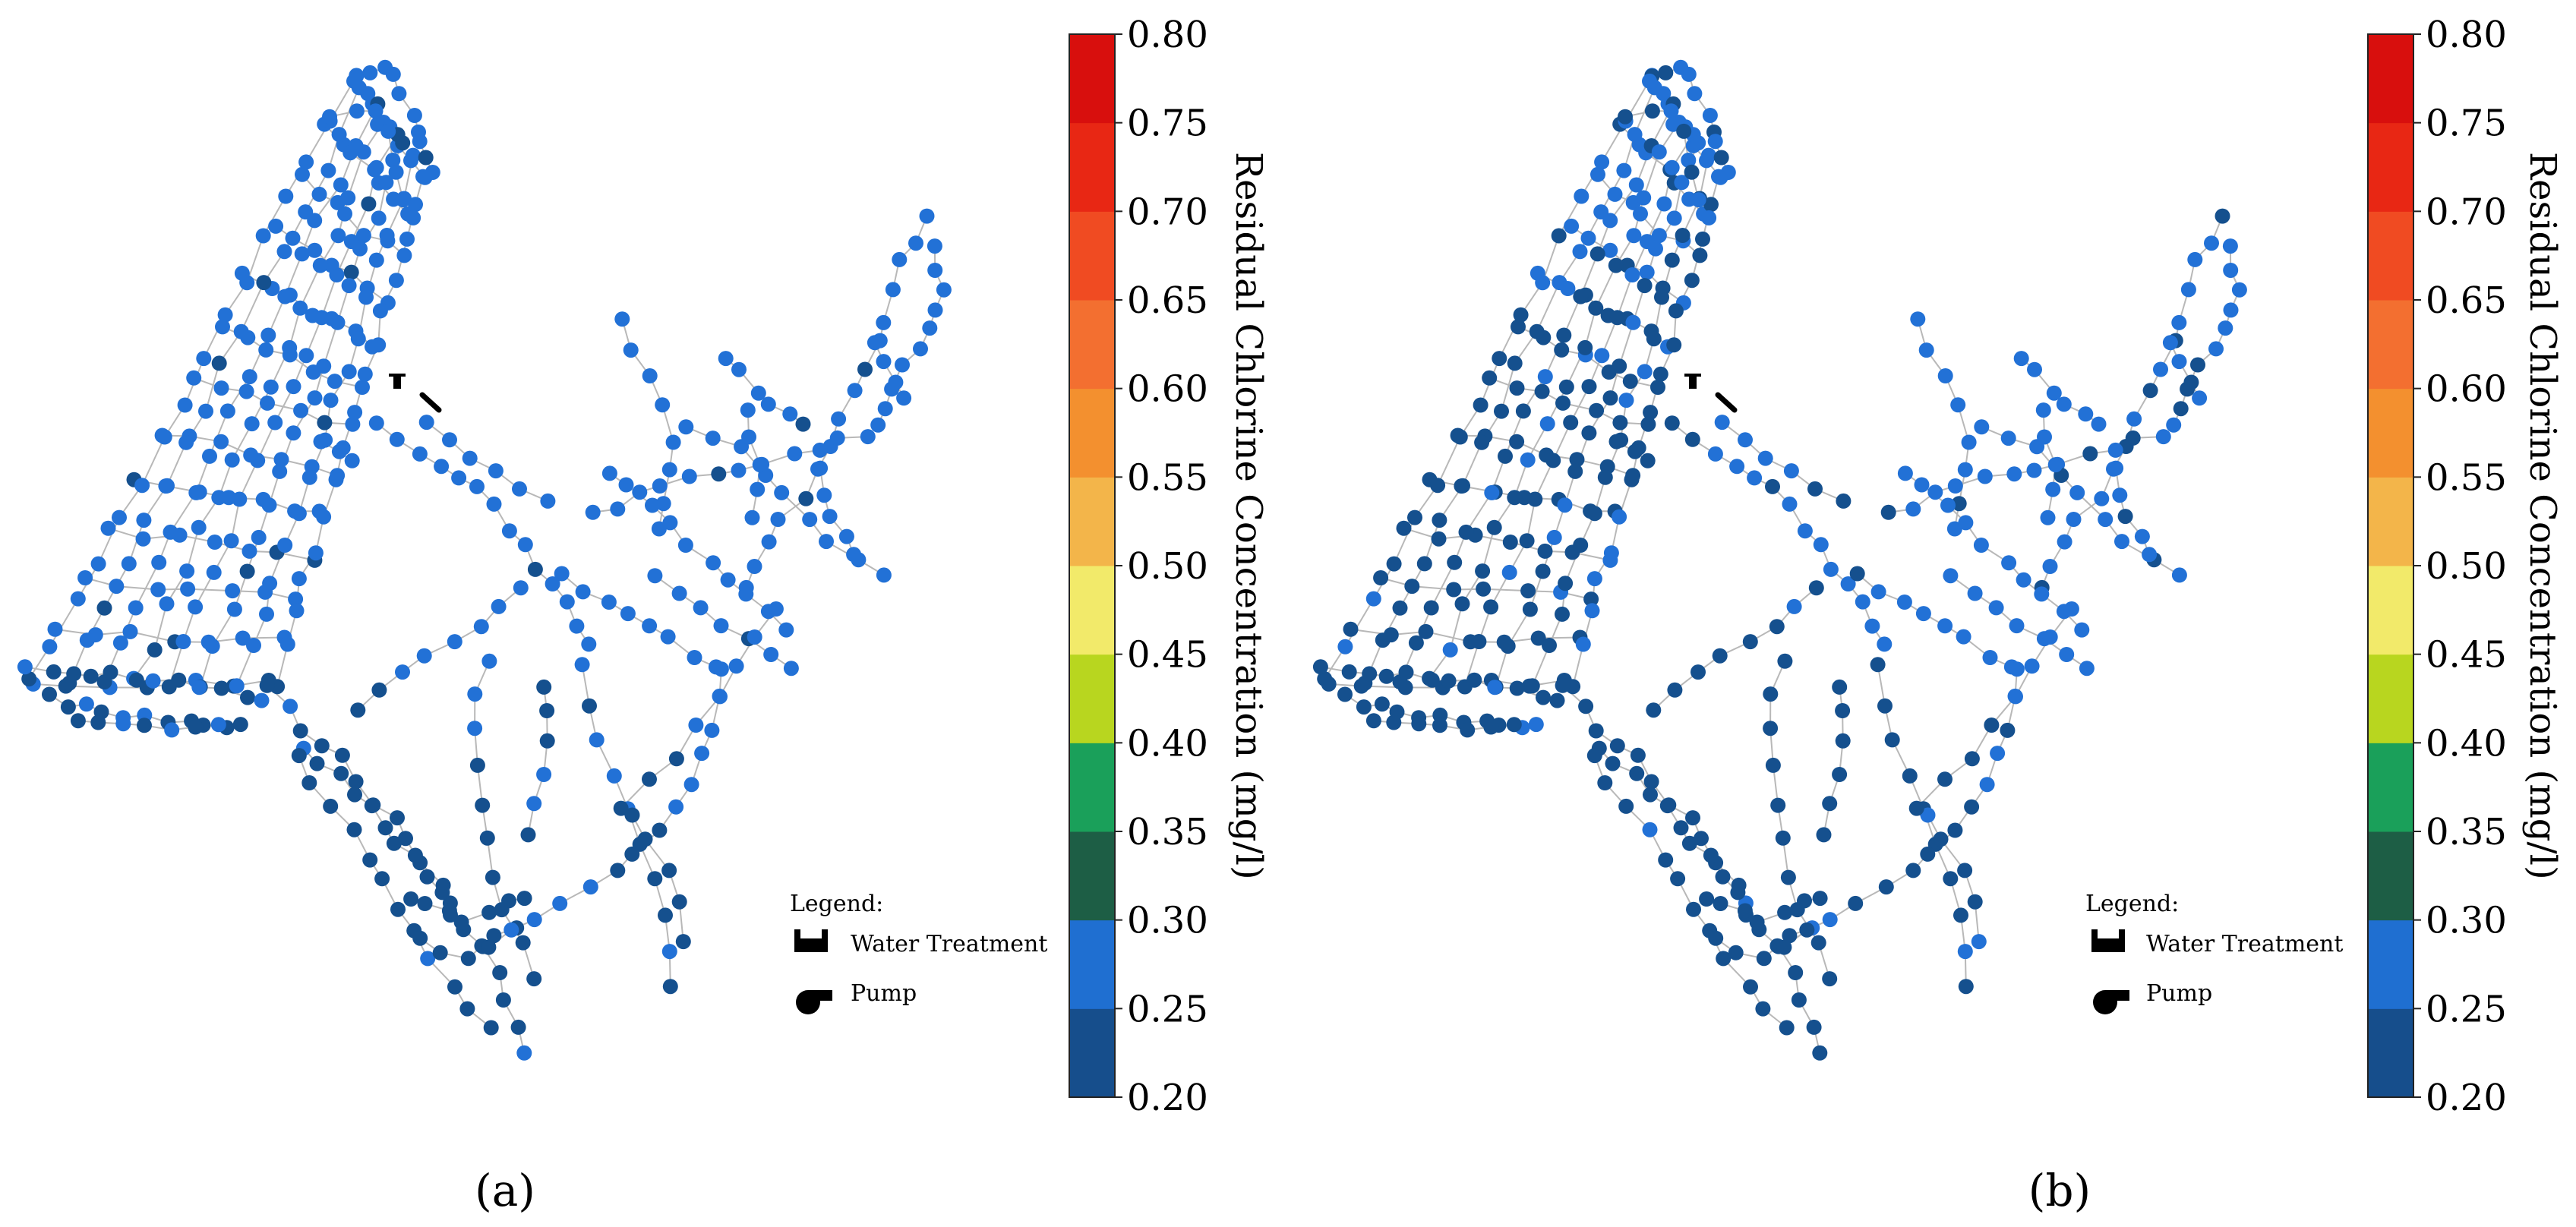 This screenshot has height=1227, width=2576. I want to click on colorbar-tick-label: 0.20, so click(2467, 1098).